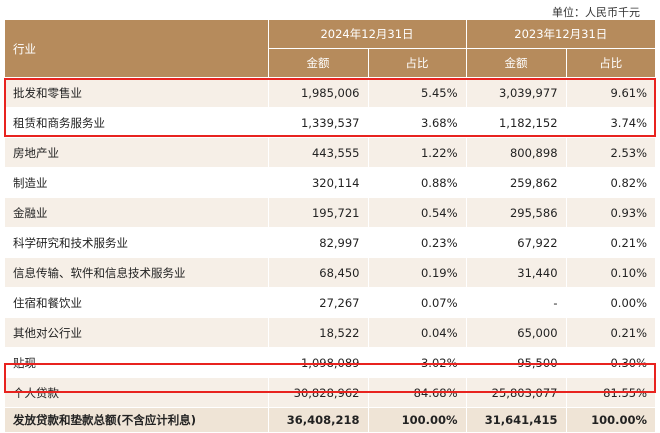 This screenshot has height=433, width=660. I want to click on row-amount-2023: 67,922, so click(516, 242).